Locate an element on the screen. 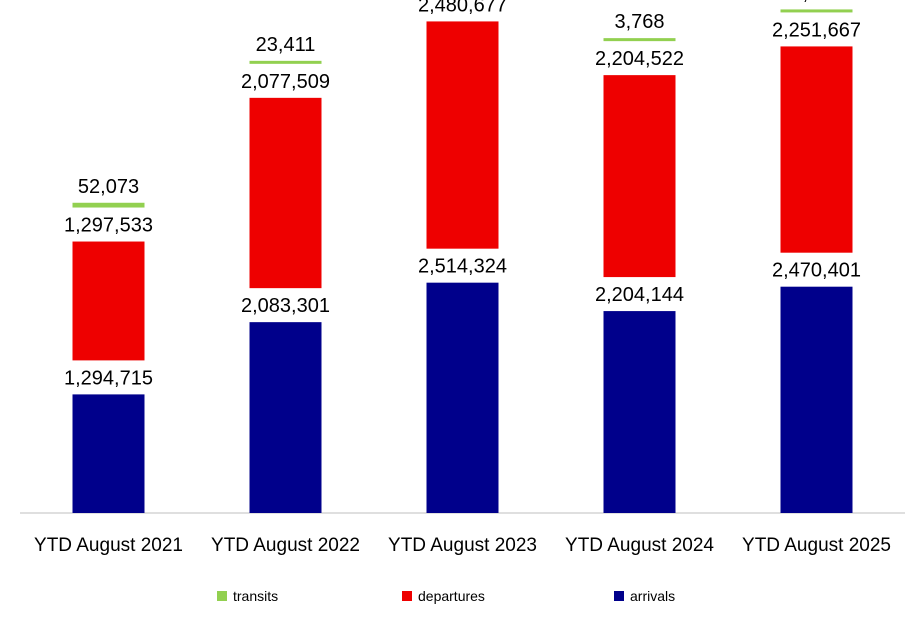  x-tick-label-4: YTD August 2024 is located at coordinates (639, 545).